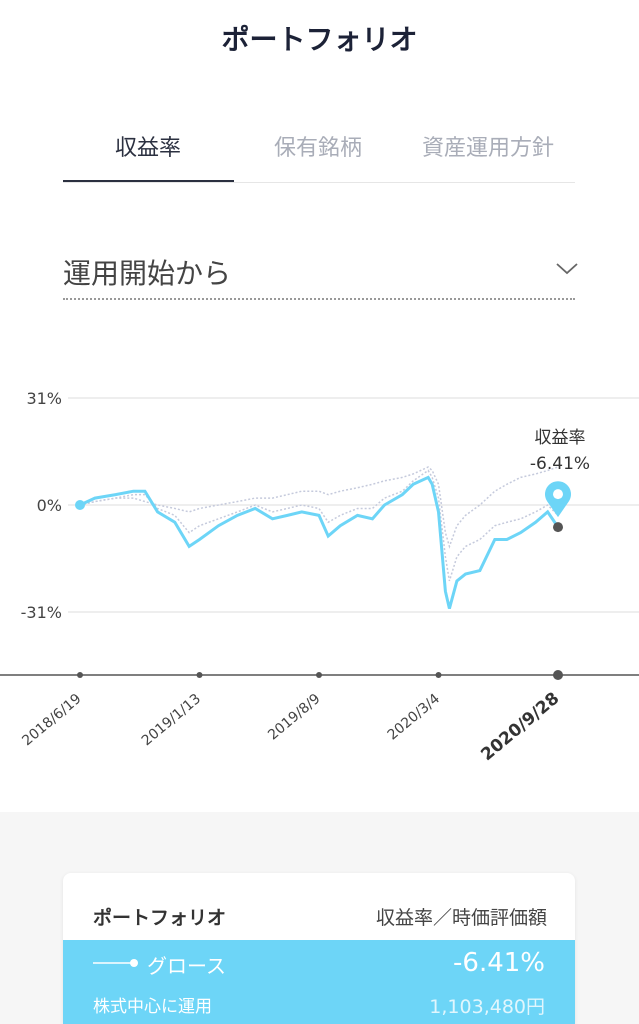 Image resolution: width=639 pixels, height=1024 pixels. What do you see at coordinates (160, 918) in the screenshot?
I see `card-header-name: ポートフォリオ` at bounding box center [160, 918].